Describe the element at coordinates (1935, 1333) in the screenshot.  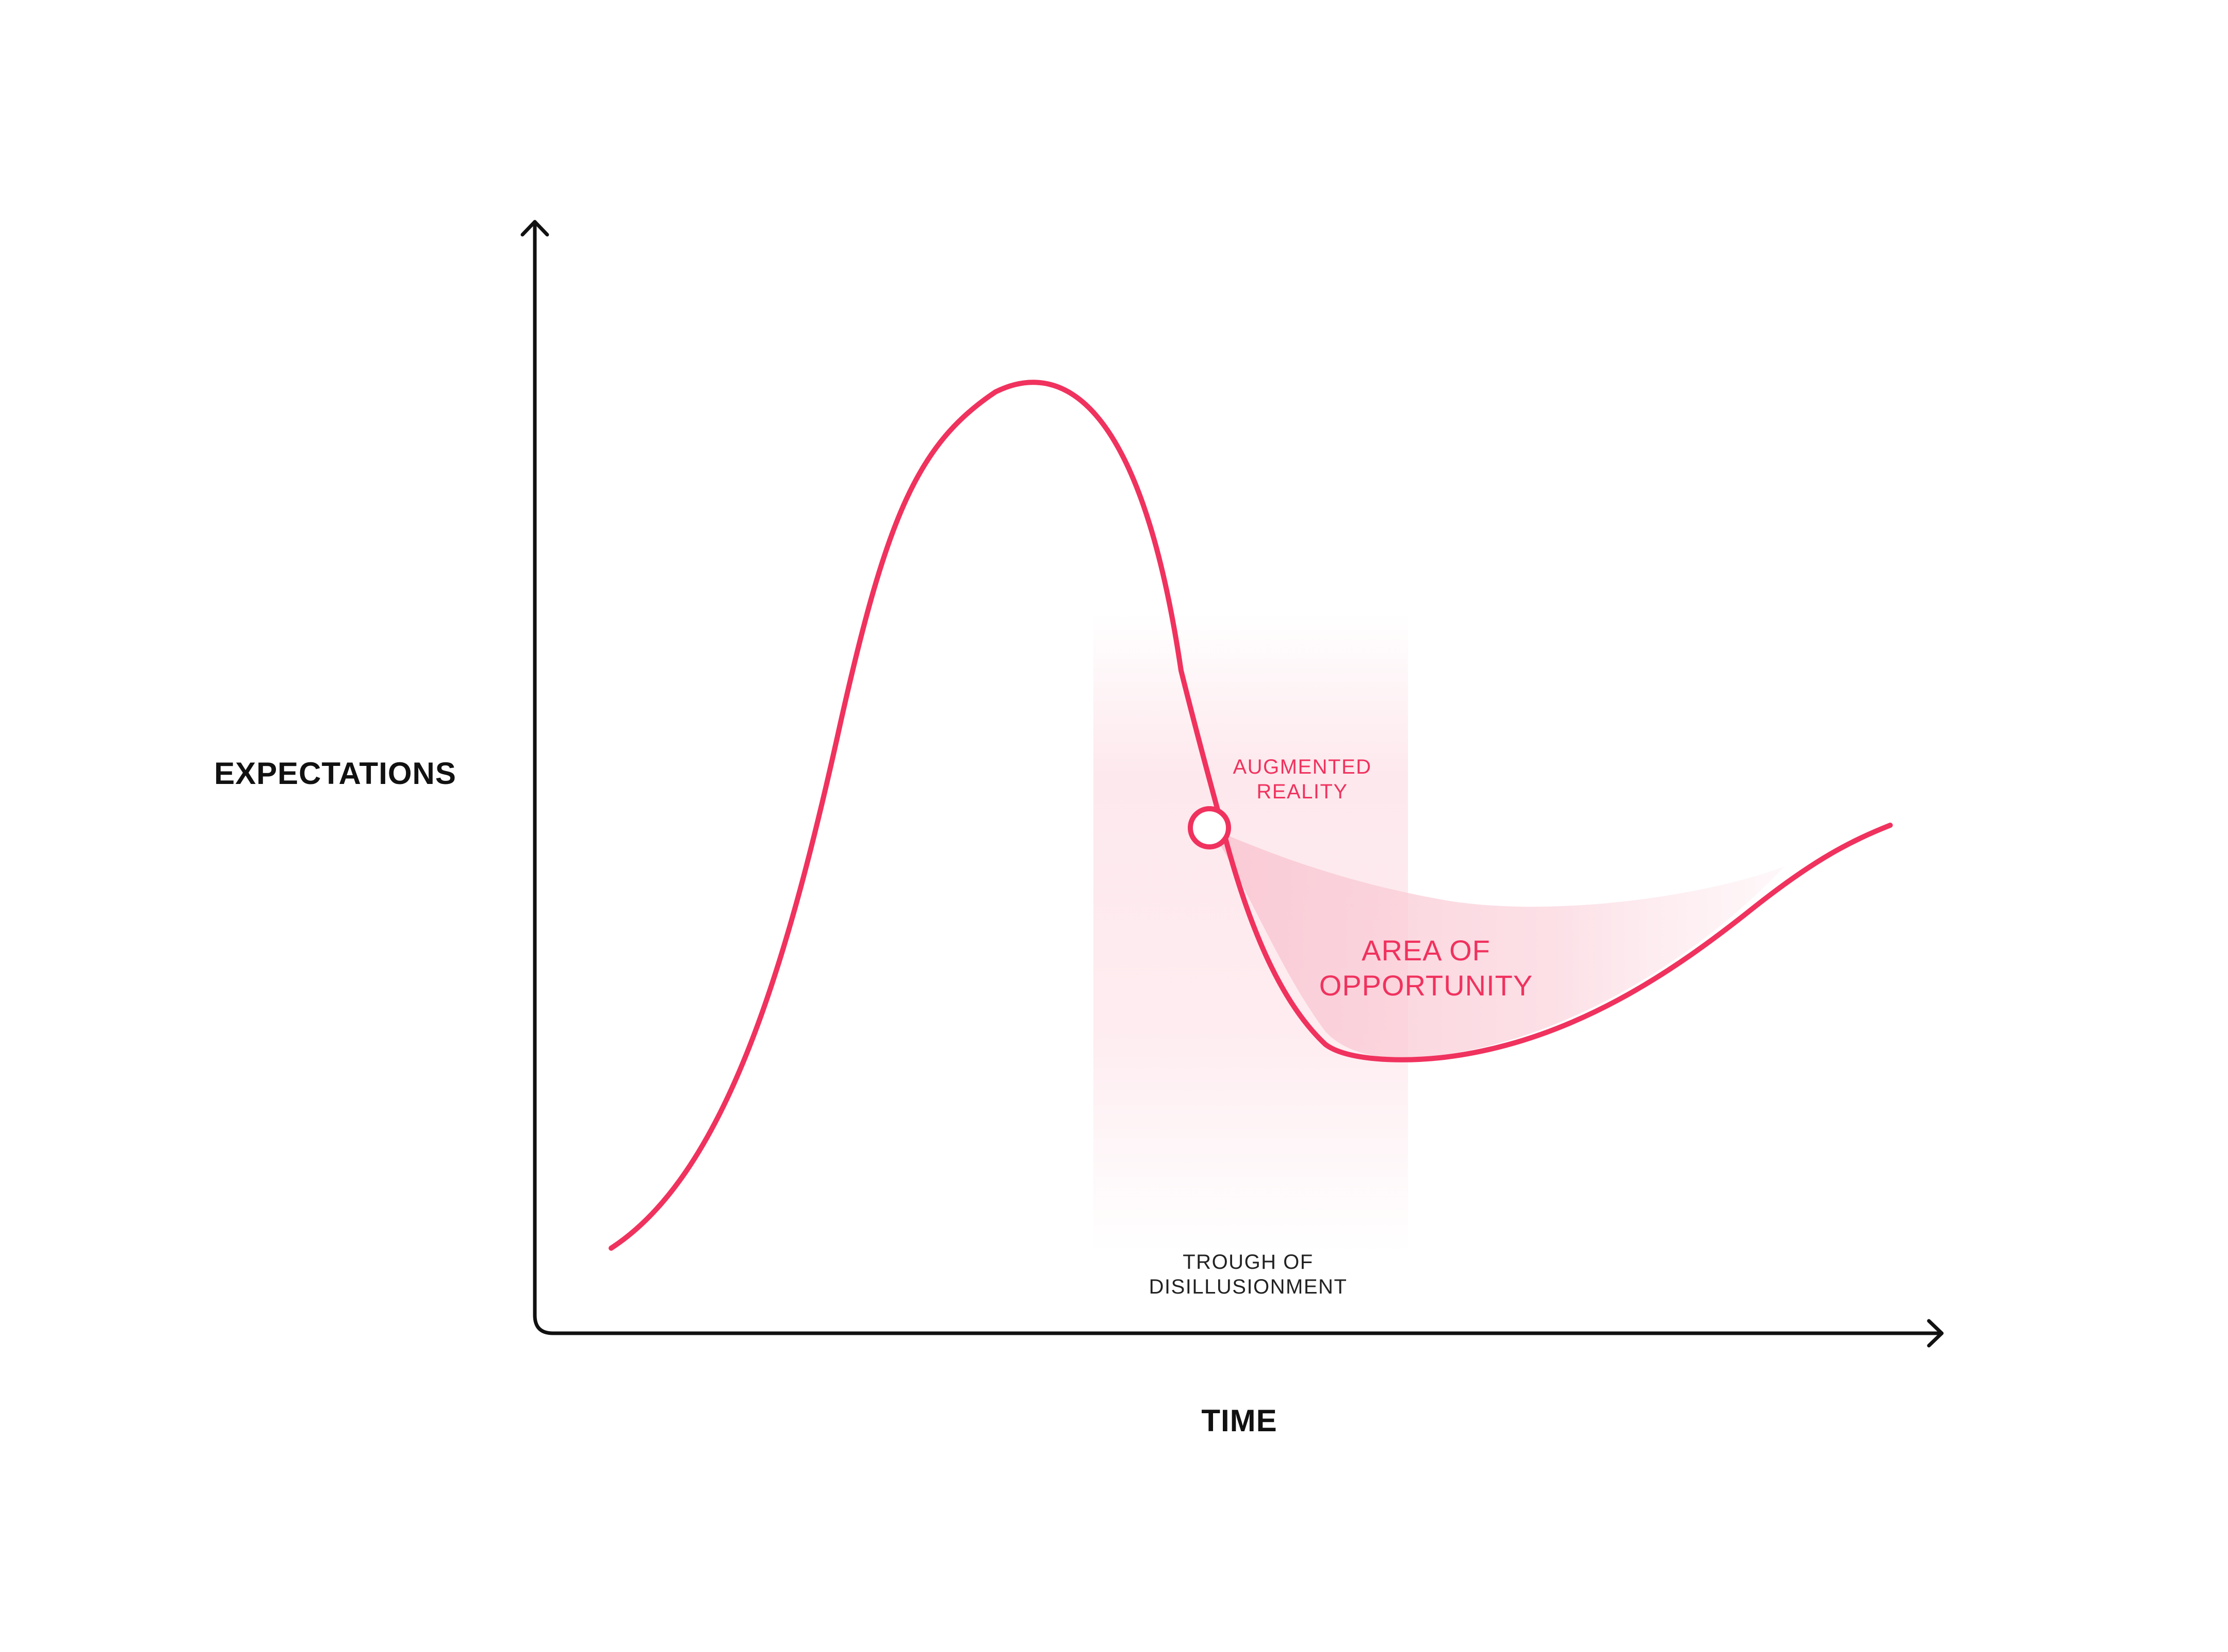
I see `x-axis-arrowhead` at that location.